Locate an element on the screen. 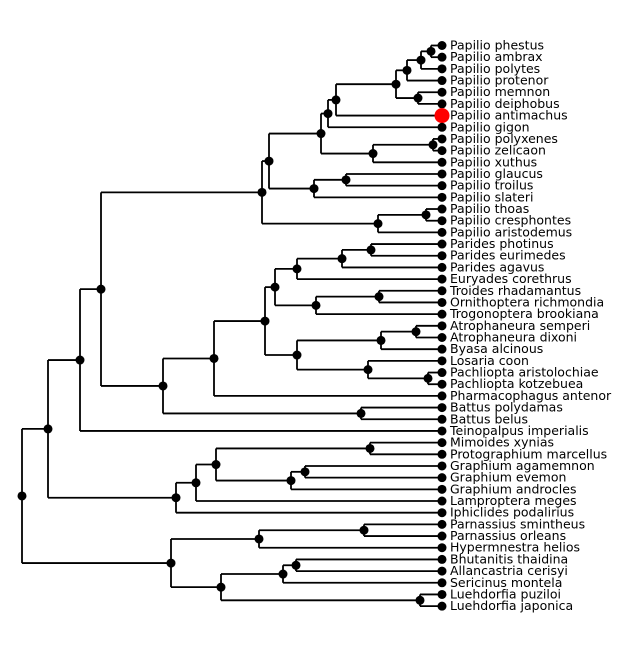 The height and width of the screenshot is (657, 640). leaf-label: Parnassius orleans is located at coordinates (508, 535).